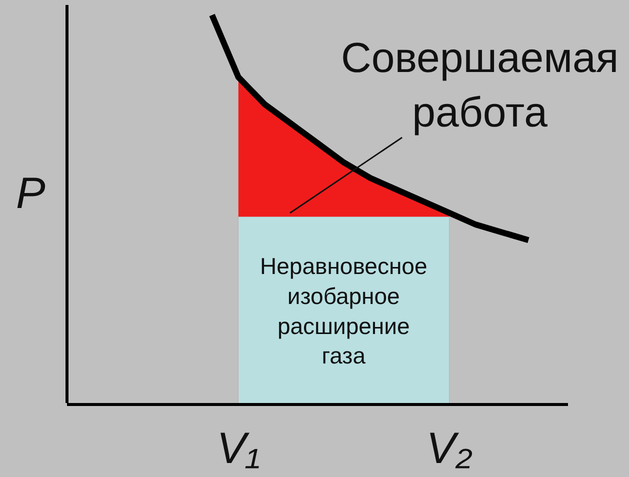  Describe the element at coordinates (449, 448) in the screenshot. I see `x-tick-label: V₂` at that location.